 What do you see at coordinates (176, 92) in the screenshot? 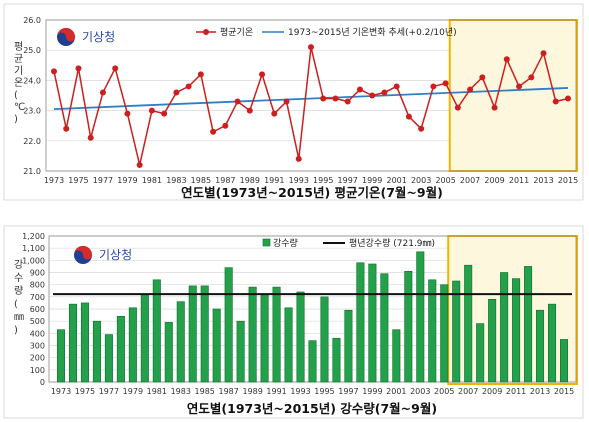
I see `temperature-point-1983` at bounding box center [176, 92].